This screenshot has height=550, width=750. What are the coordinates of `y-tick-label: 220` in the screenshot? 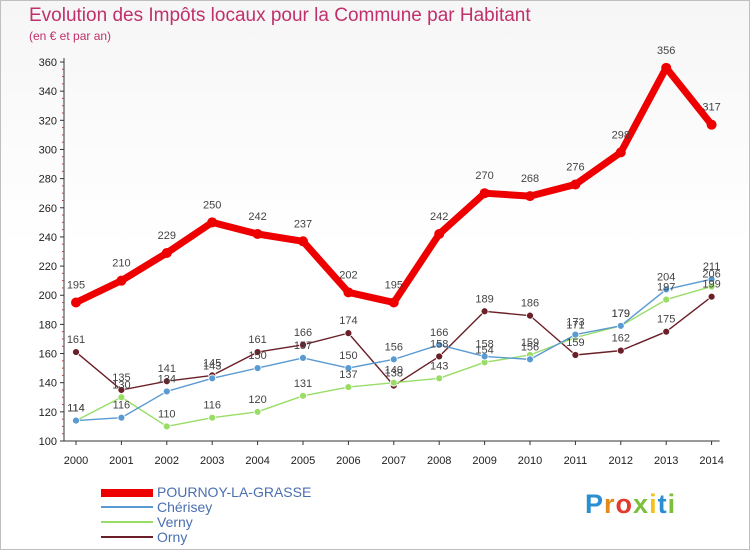 It's located at (48, 267).